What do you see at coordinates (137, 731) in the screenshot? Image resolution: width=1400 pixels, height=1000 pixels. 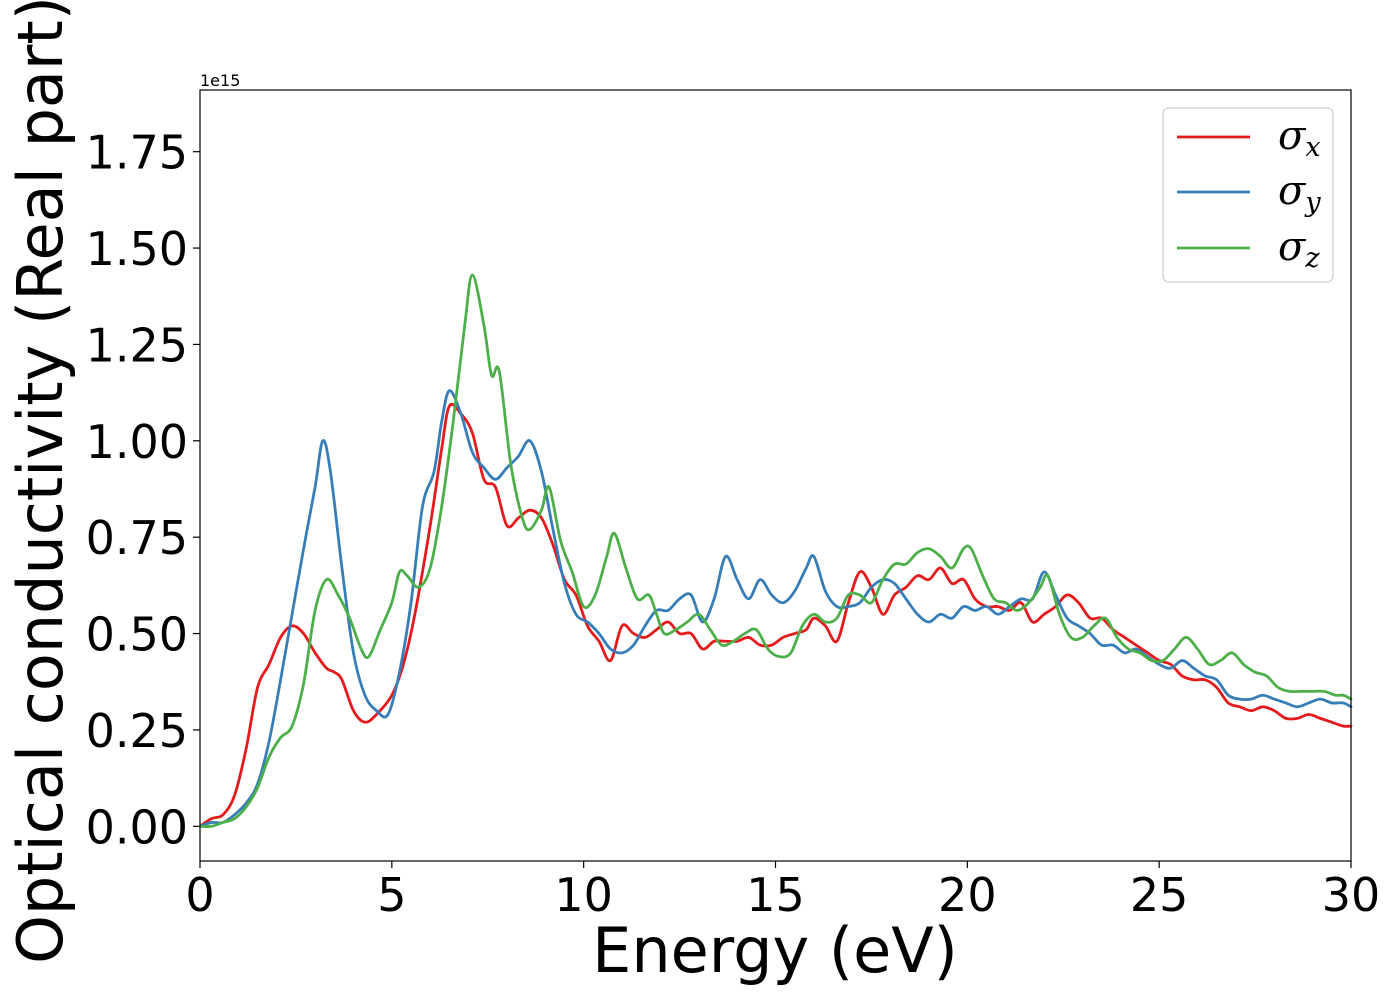 I see `y-tick-label: 0.25` at bounding box center [137, 731].